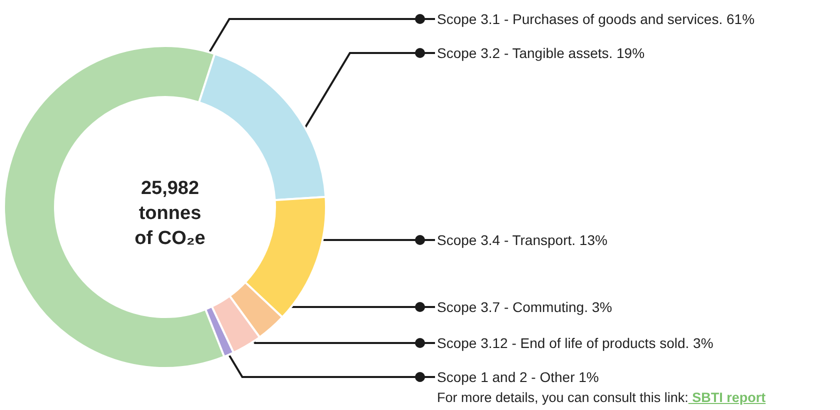  I want to click on slice-label: Scope 3.2 - Tangible assets. 19%, so click(541, 53).